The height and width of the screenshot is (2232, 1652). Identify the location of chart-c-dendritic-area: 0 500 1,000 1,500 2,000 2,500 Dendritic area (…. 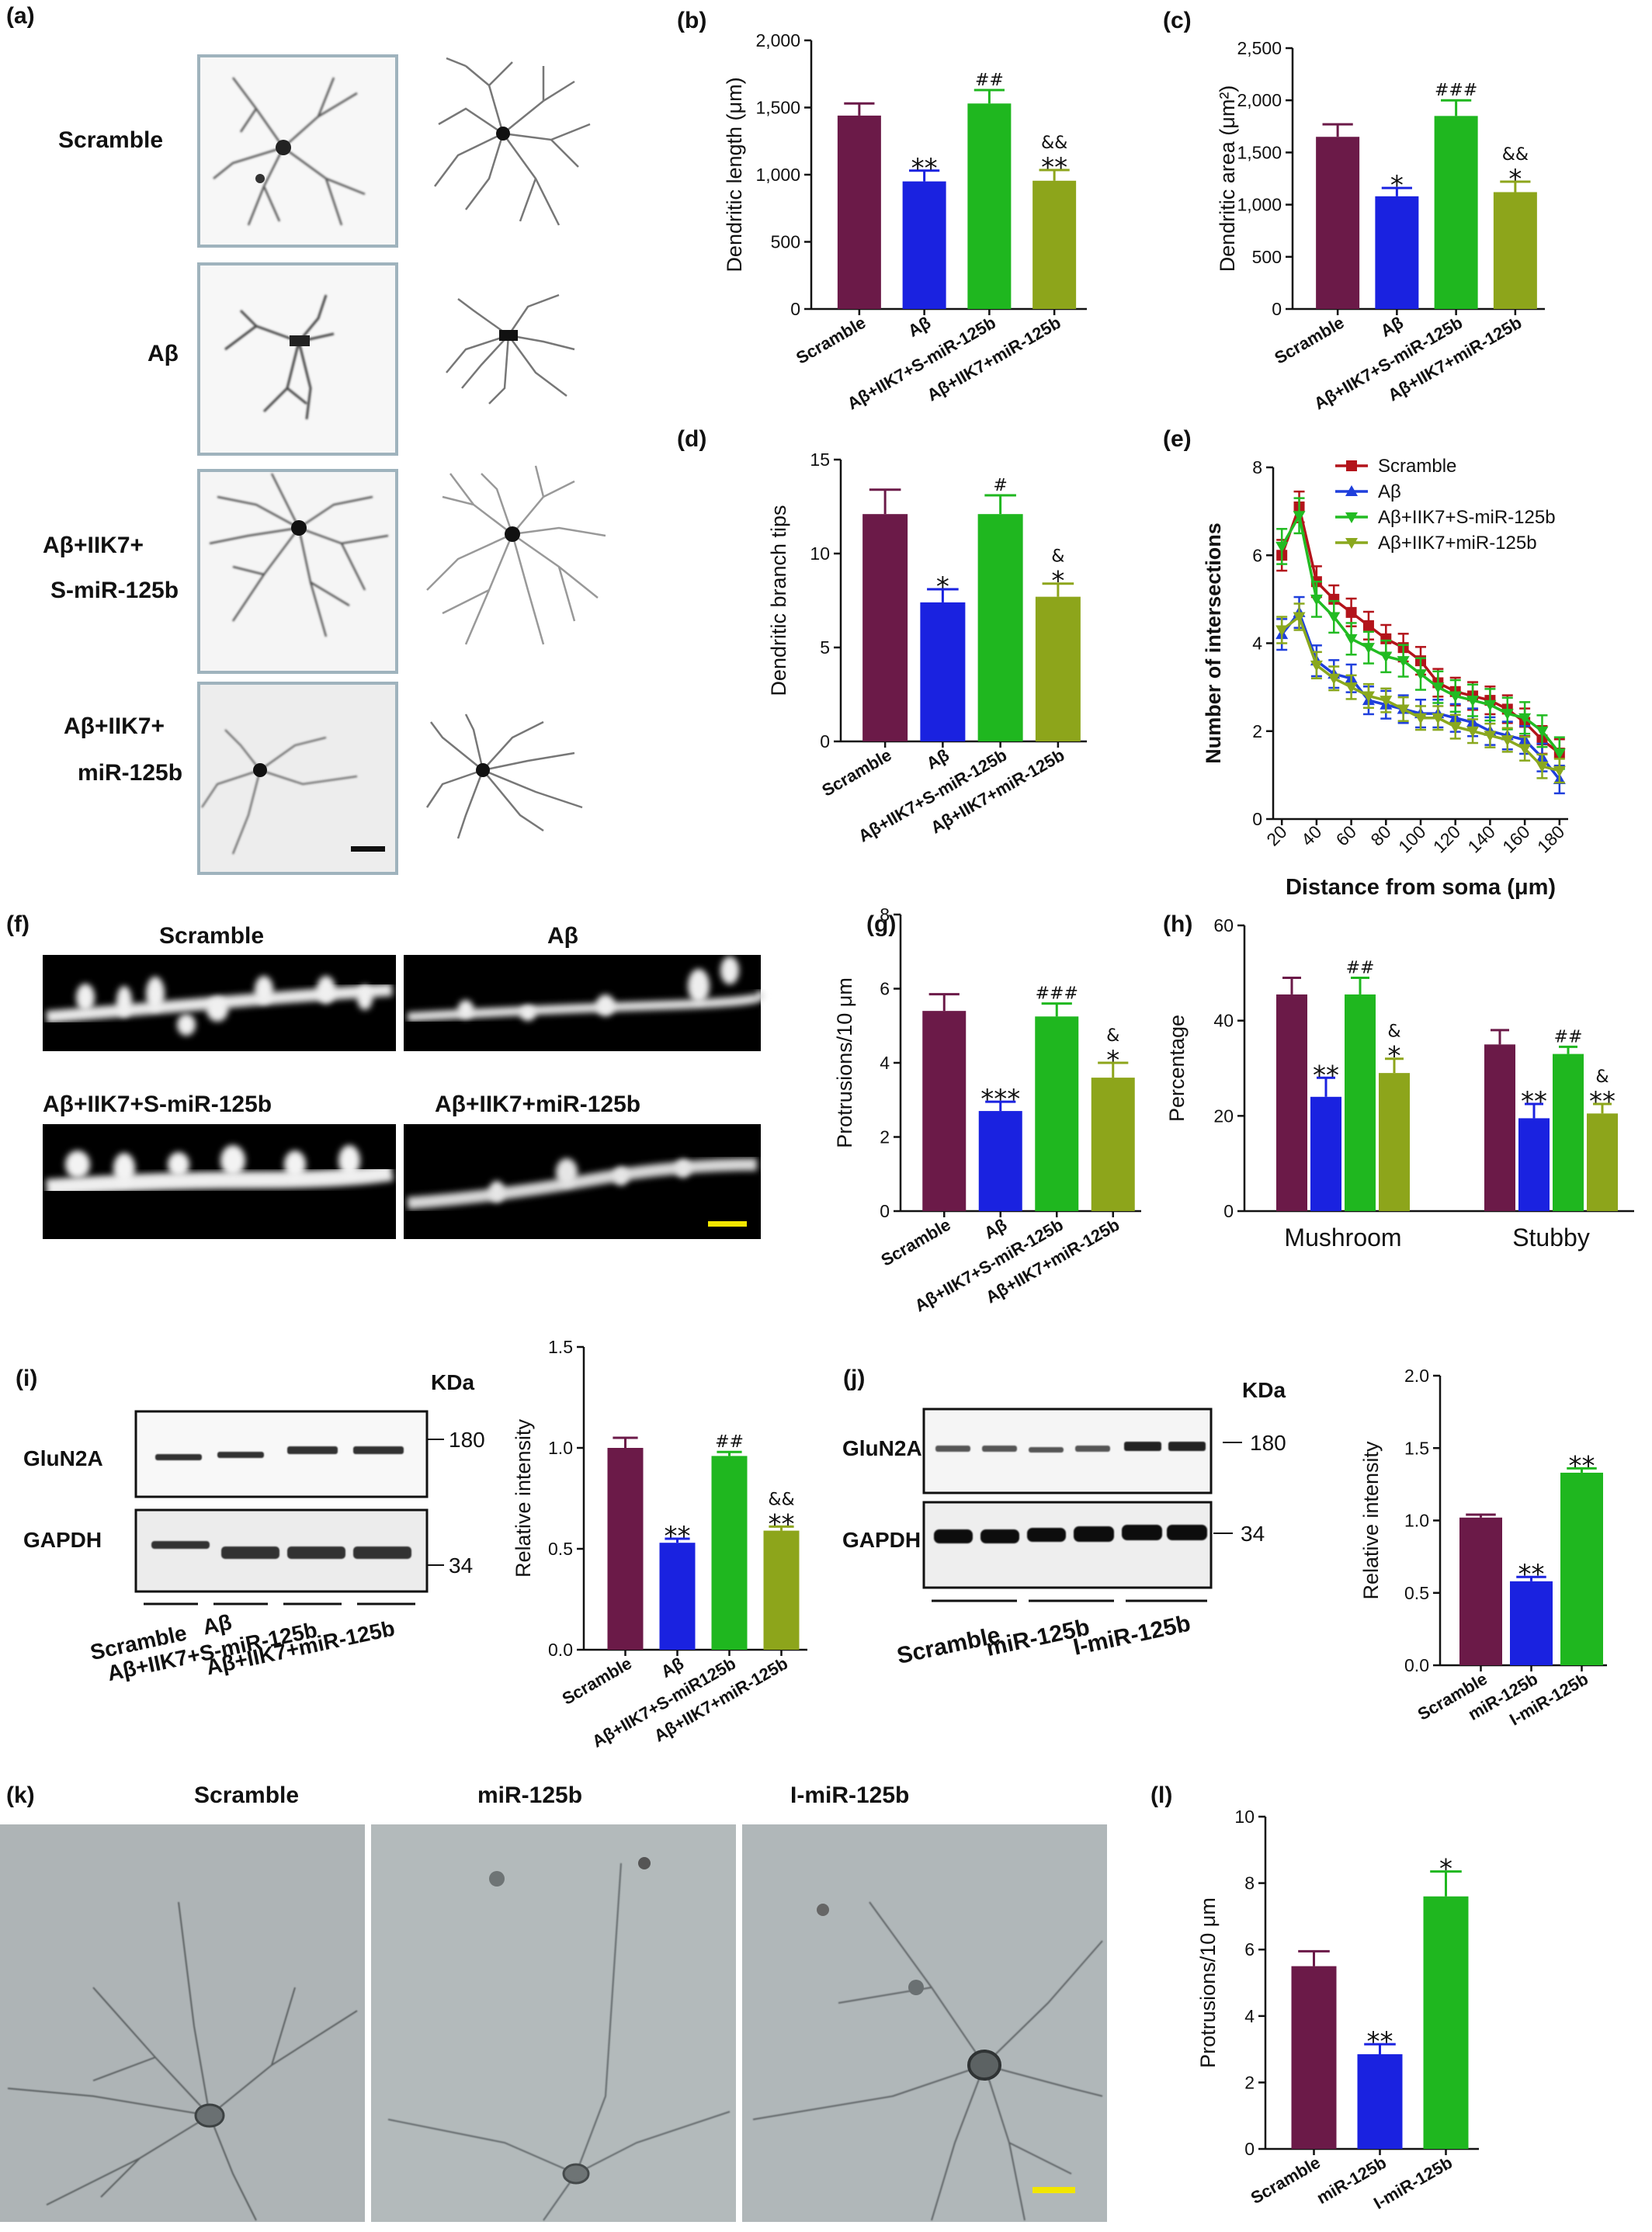
(1380, 226).